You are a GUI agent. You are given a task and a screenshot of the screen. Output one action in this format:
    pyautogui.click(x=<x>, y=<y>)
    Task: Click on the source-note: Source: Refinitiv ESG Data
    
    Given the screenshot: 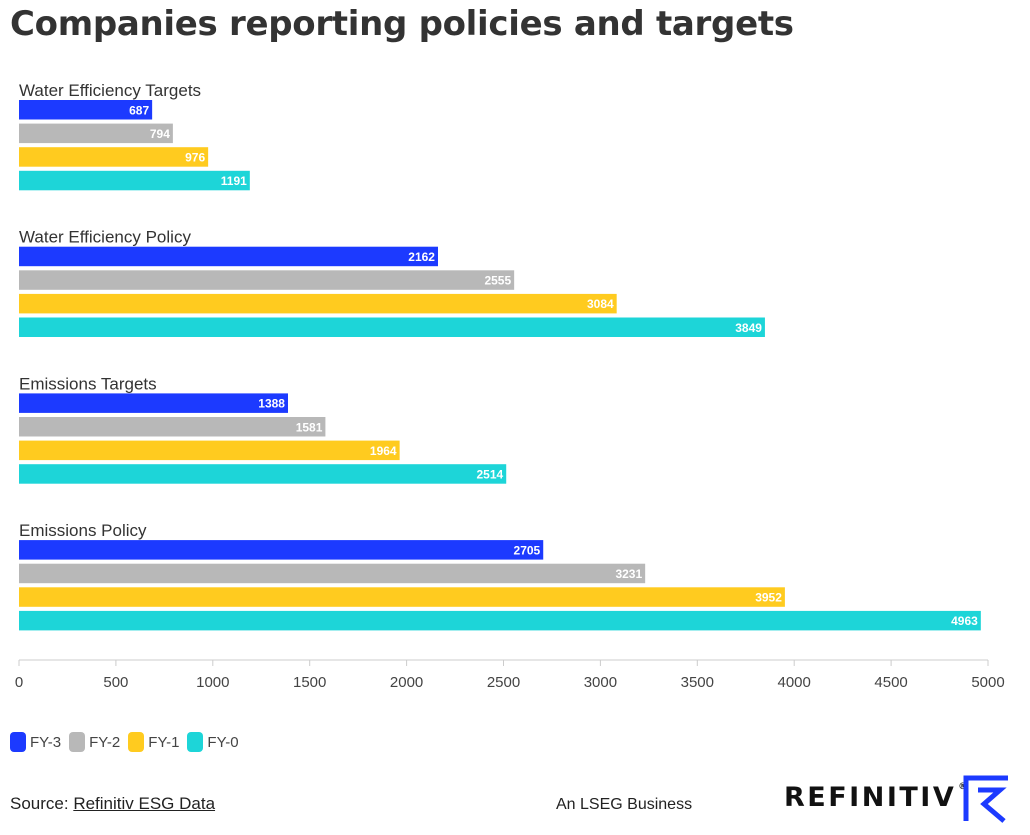 What is the action you would take?
    pyautogui.click(x=112, y=804)
    